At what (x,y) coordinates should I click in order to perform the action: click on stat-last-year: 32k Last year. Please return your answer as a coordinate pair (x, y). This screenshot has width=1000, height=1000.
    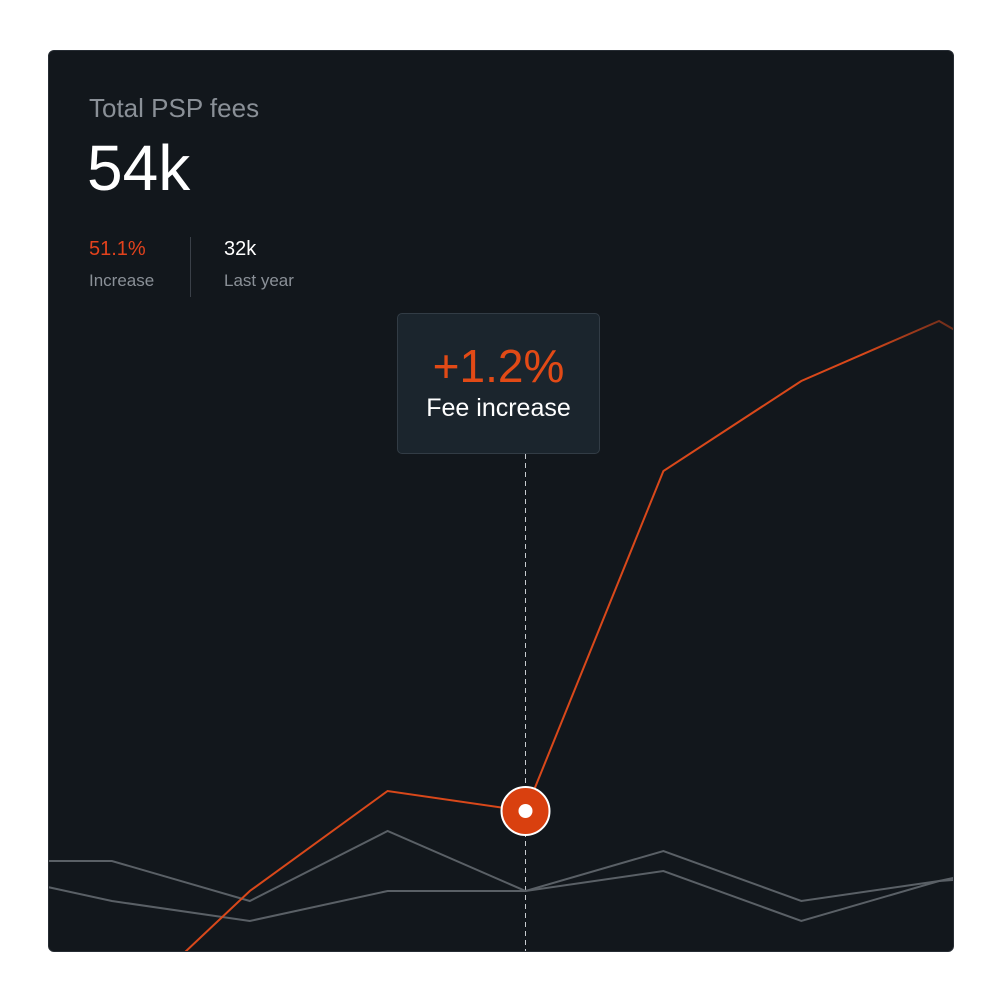
    Looking at the image, I should click on (259, 264).